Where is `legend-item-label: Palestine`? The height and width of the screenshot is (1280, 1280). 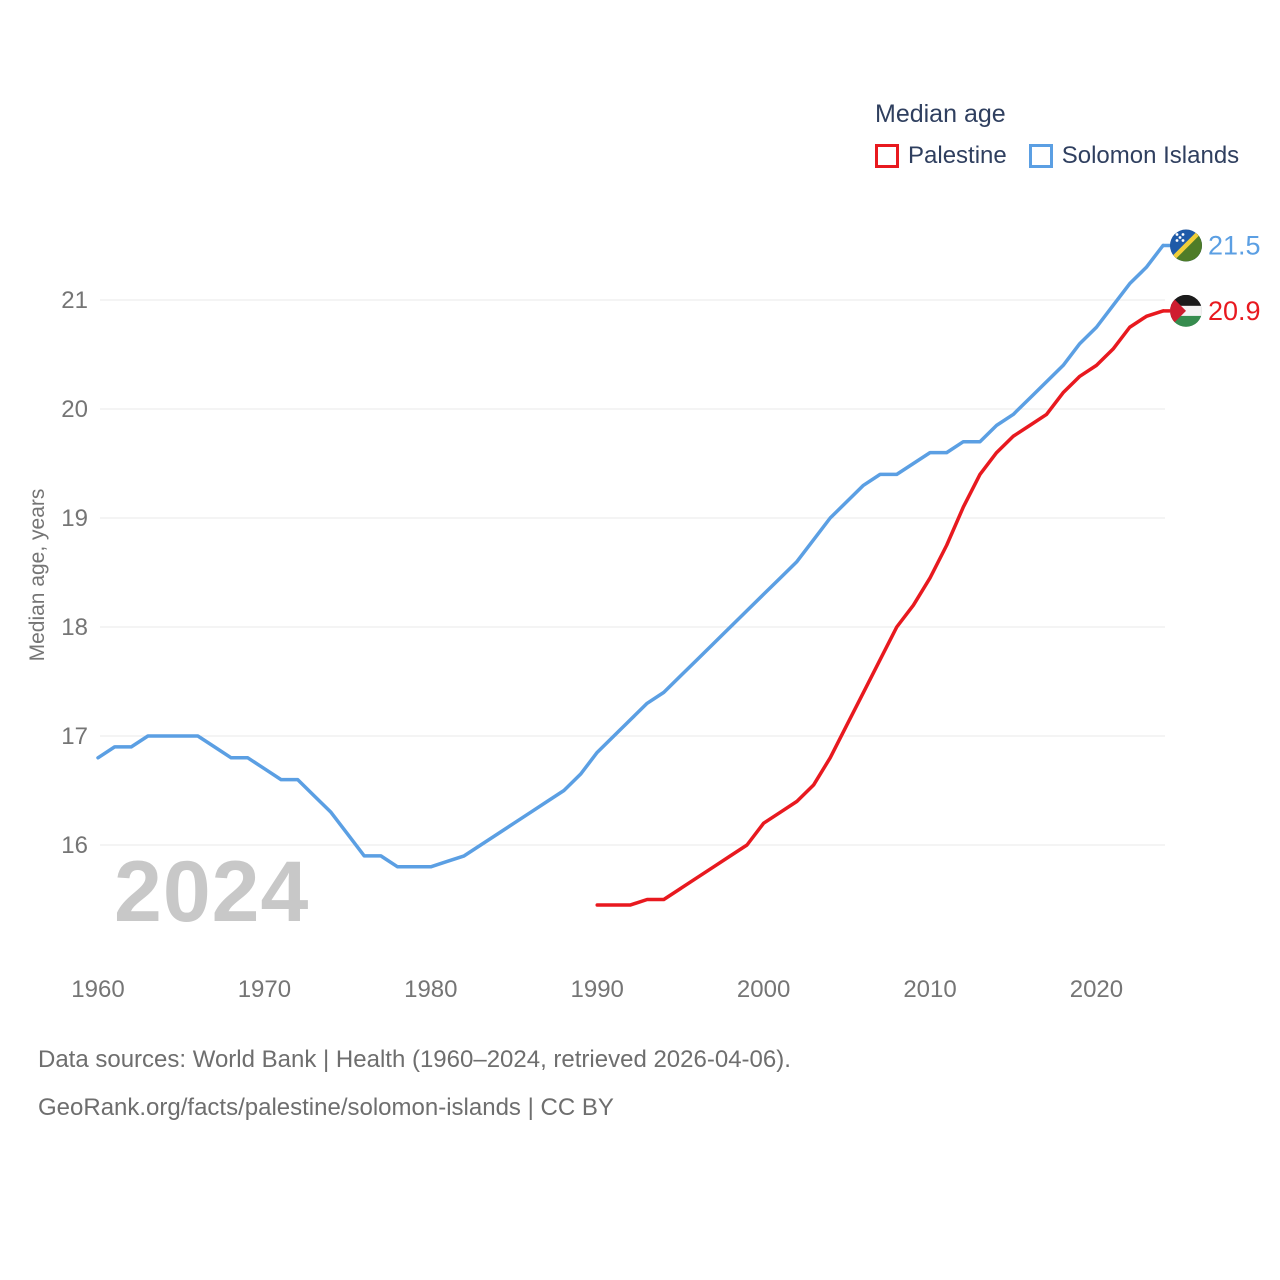 legend-item-label: Palestine is located at coordinates (957, 155).